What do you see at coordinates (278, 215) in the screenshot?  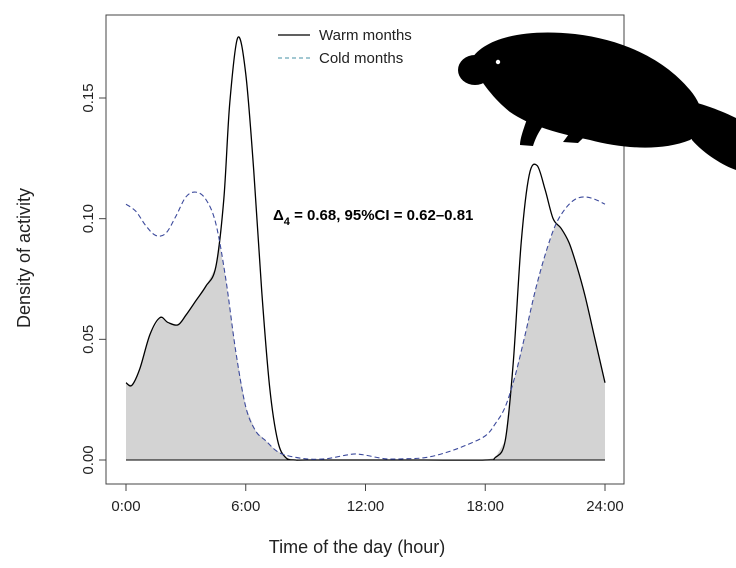 I see `delta-symbol: Δ` at bounding box center [278, 215].